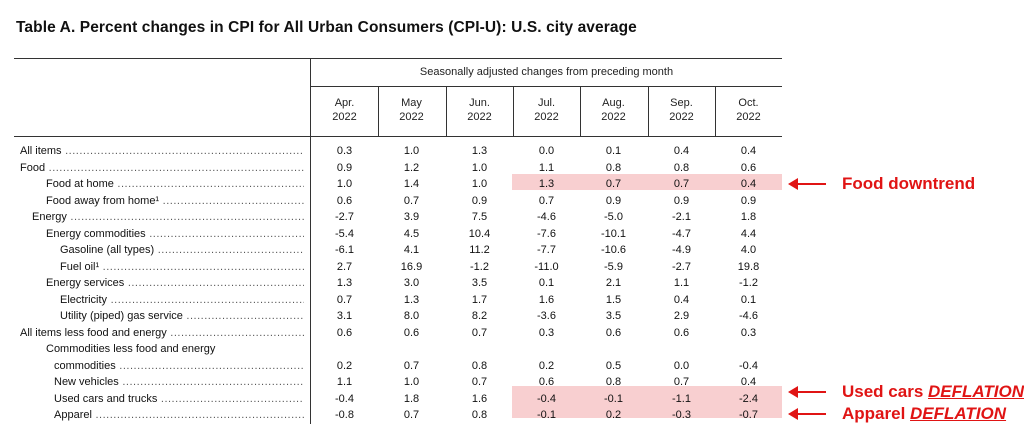 Image resolution: width=1024 pixels, height=433 pixels. I want to click on table-cell: -10.1, so click(613, 234).